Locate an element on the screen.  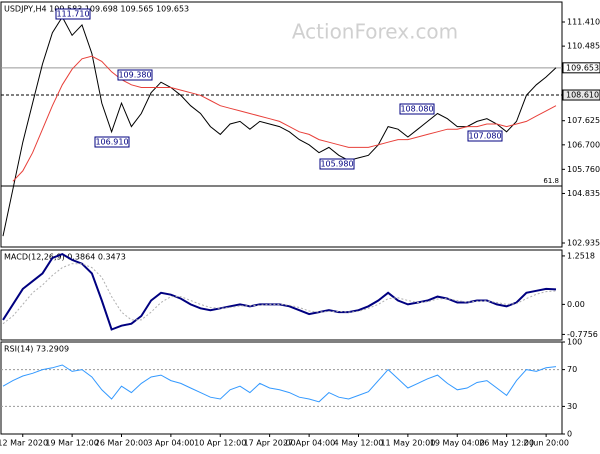
x-tick-label: 26 May 12:00 is located at coordinates (506, 443).